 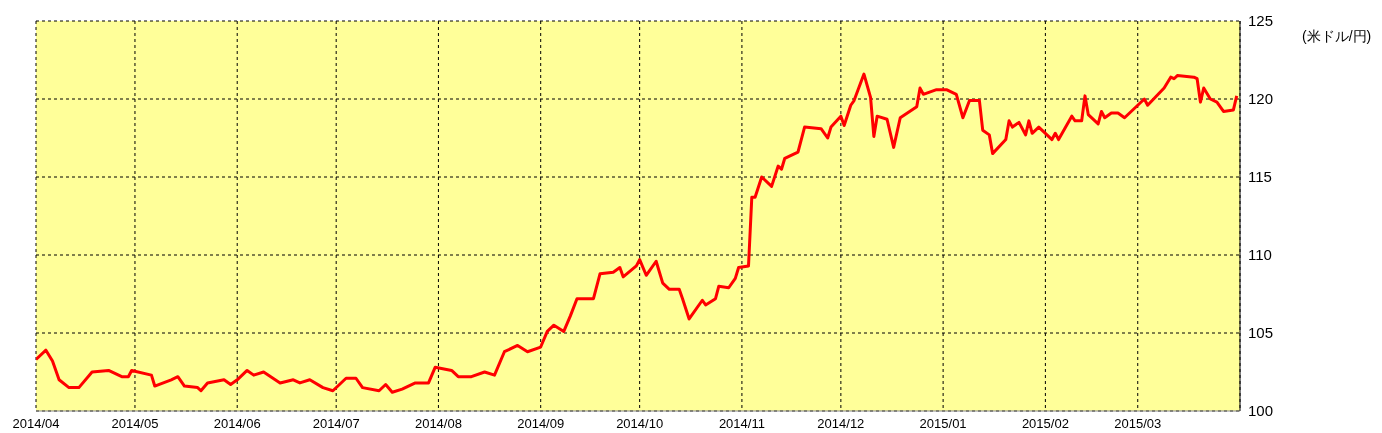 I want to click on x-tick-label: 2015/03, so click(x=1138, y=424).